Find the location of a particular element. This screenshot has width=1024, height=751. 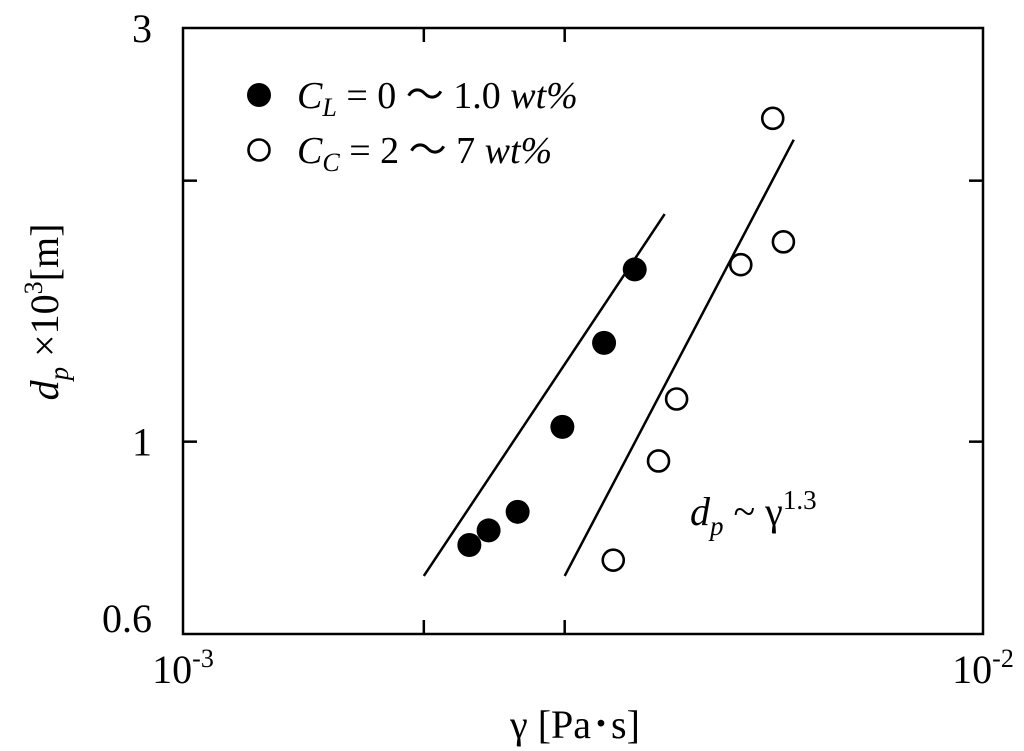

x-tick-label: 10⁻² is located at coordinates (983, 668).